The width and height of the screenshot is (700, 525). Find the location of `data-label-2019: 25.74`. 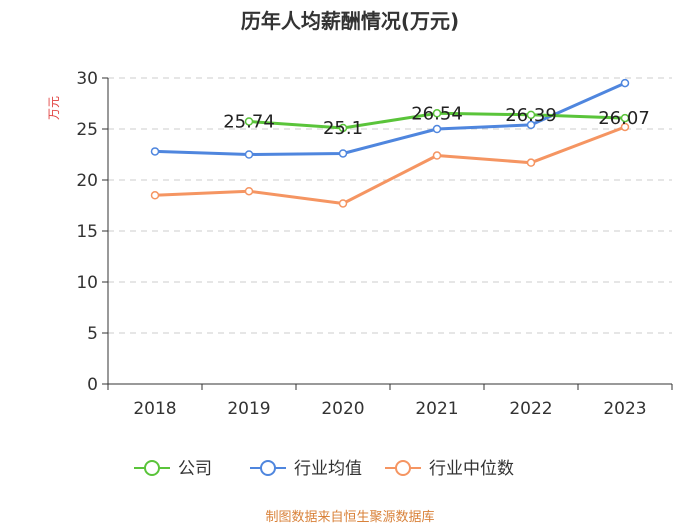

data-label-2019: 25.74 is located at coordinates (249, 121).